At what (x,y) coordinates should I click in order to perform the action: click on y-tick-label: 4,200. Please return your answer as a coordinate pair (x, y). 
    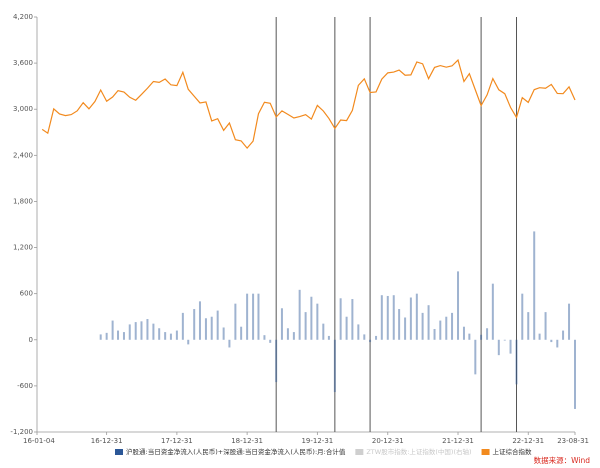
    Looking at the image, I should click on (23, 17).